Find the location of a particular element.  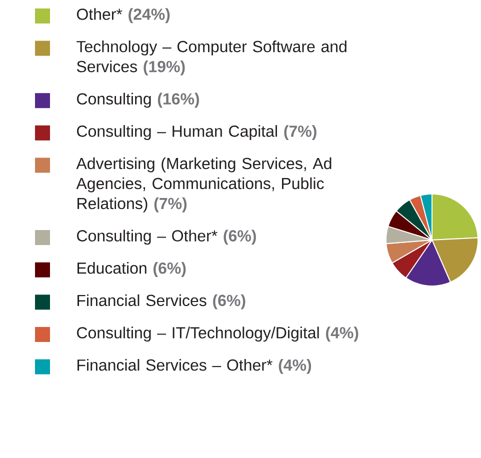

legend-label: Consulting (16%) is located at coordinates (138, 100).